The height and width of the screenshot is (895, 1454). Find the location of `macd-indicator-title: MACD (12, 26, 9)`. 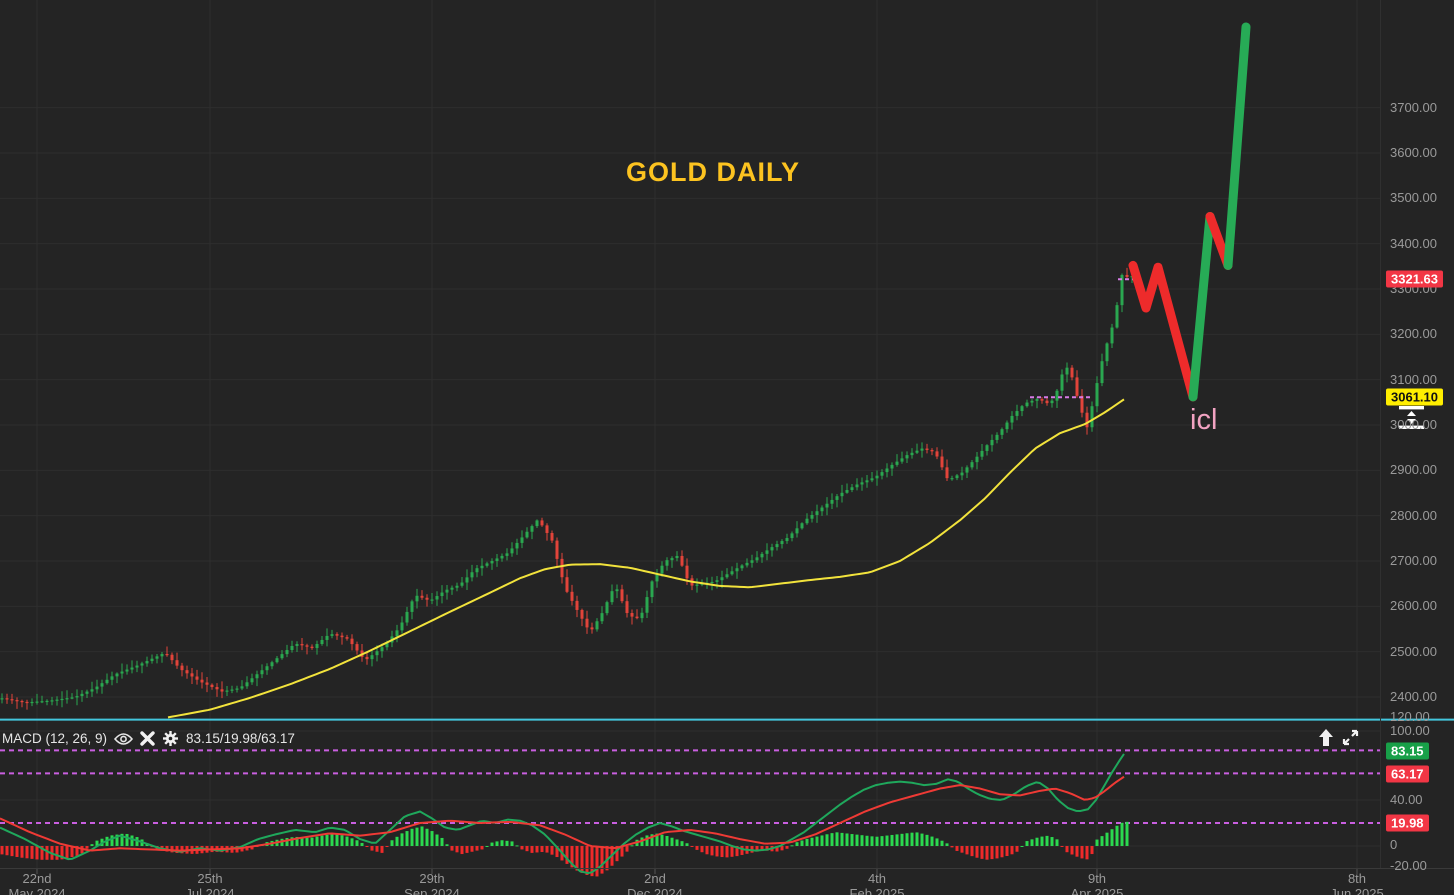

macd-indicator-title: MACD (12, 26, 9) is located at coordinates (55, 738).